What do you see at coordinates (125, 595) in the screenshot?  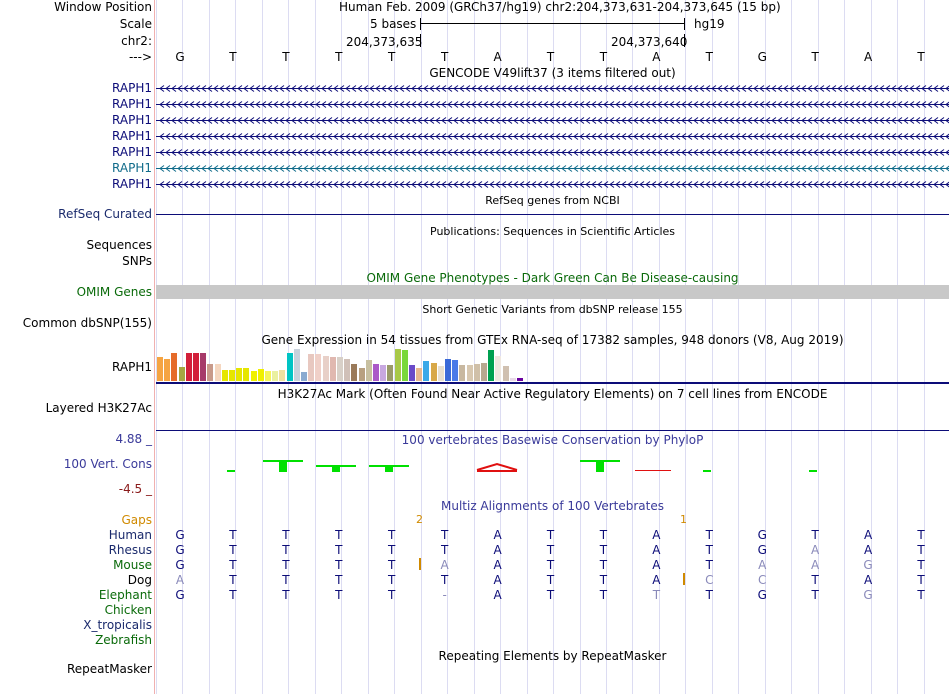 I see `species-label: Elephant` at bounding box center [125, 595].